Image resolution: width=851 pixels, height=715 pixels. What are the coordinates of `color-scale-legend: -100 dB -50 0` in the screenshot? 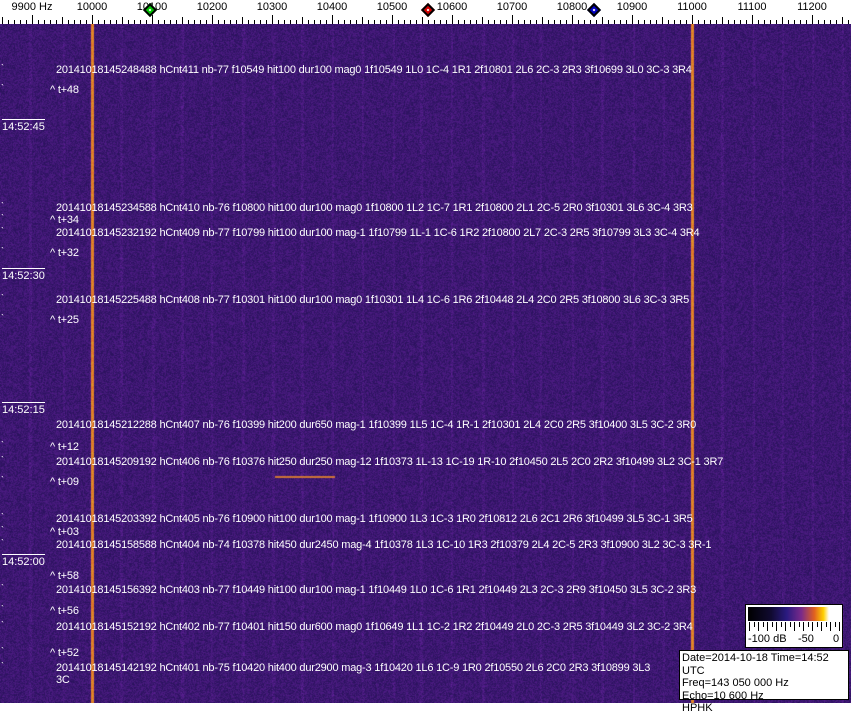 It's located at (794, 626).